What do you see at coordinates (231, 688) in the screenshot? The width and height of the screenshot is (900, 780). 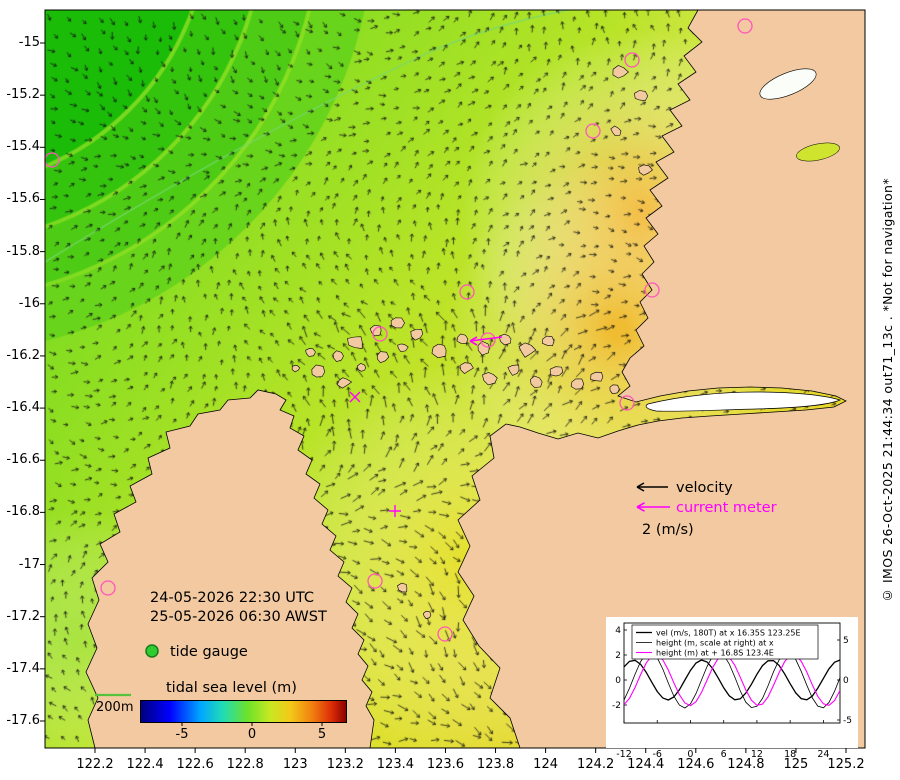 I see `colorbar-title: tidal sea level (m)` at bounding box center [231, 688].